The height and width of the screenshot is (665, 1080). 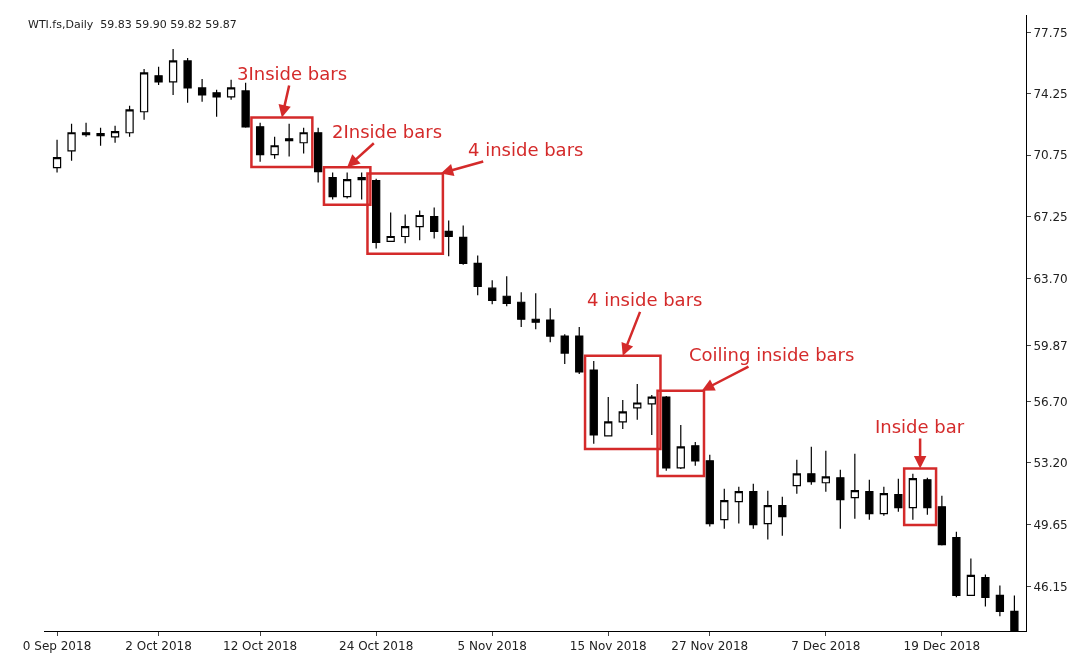 I want to click on x-tick-label: 15 Nov 2018, so click(x=608, y=646).